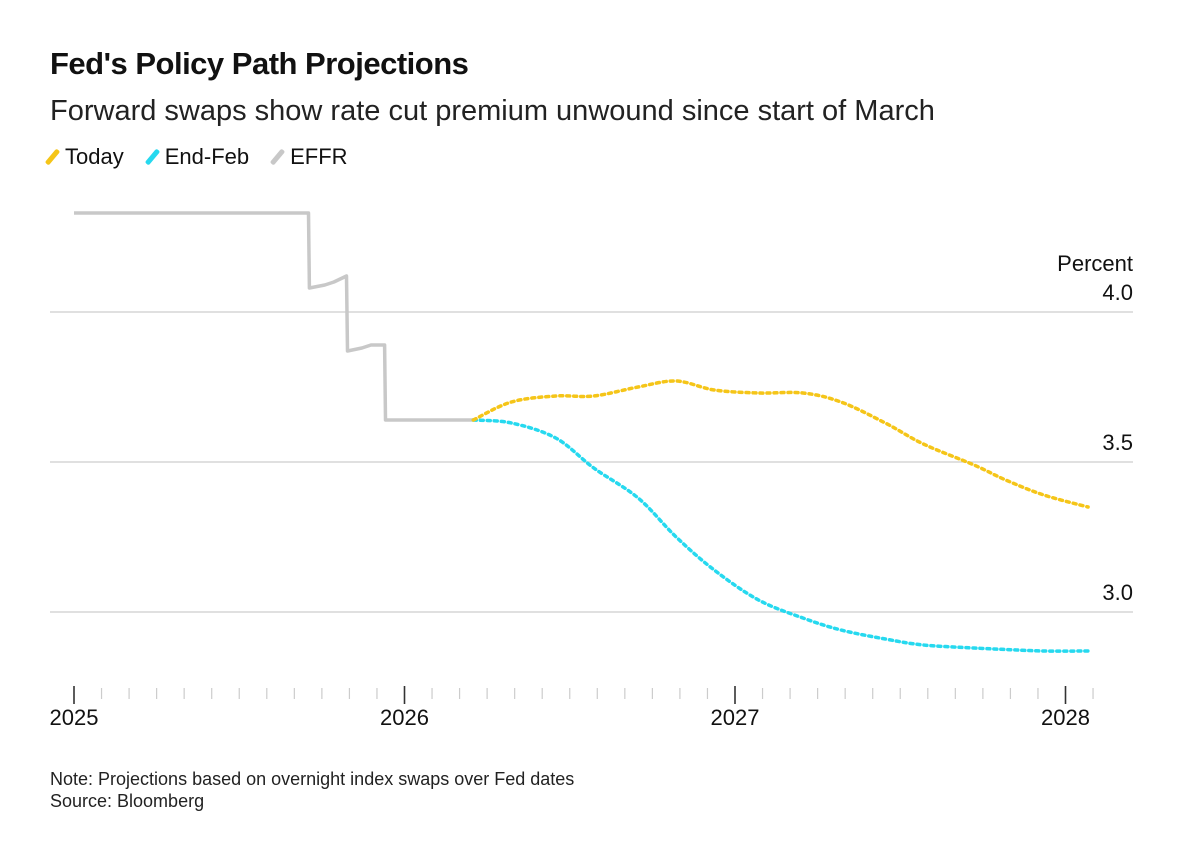 The image size is (1200, 854). Describe the element at coordinates (94, 156) in the screenshot. I see `legend-label-today: Today` at that location.